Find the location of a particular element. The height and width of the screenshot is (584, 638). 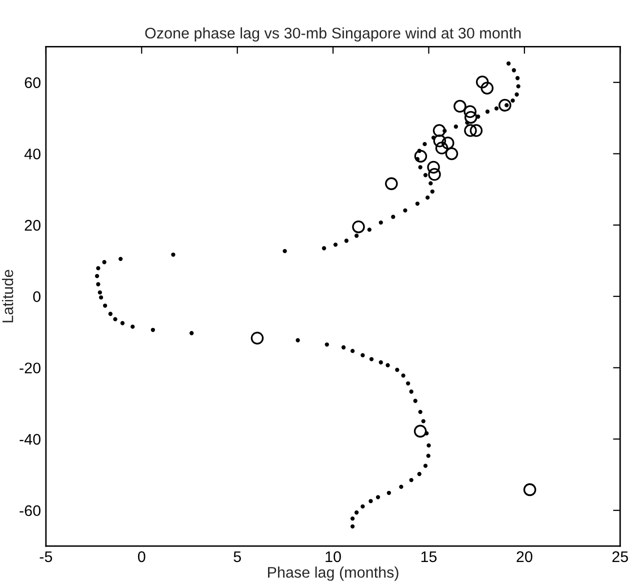

y-tick-label: -60 is located at coordinates (30, 510).